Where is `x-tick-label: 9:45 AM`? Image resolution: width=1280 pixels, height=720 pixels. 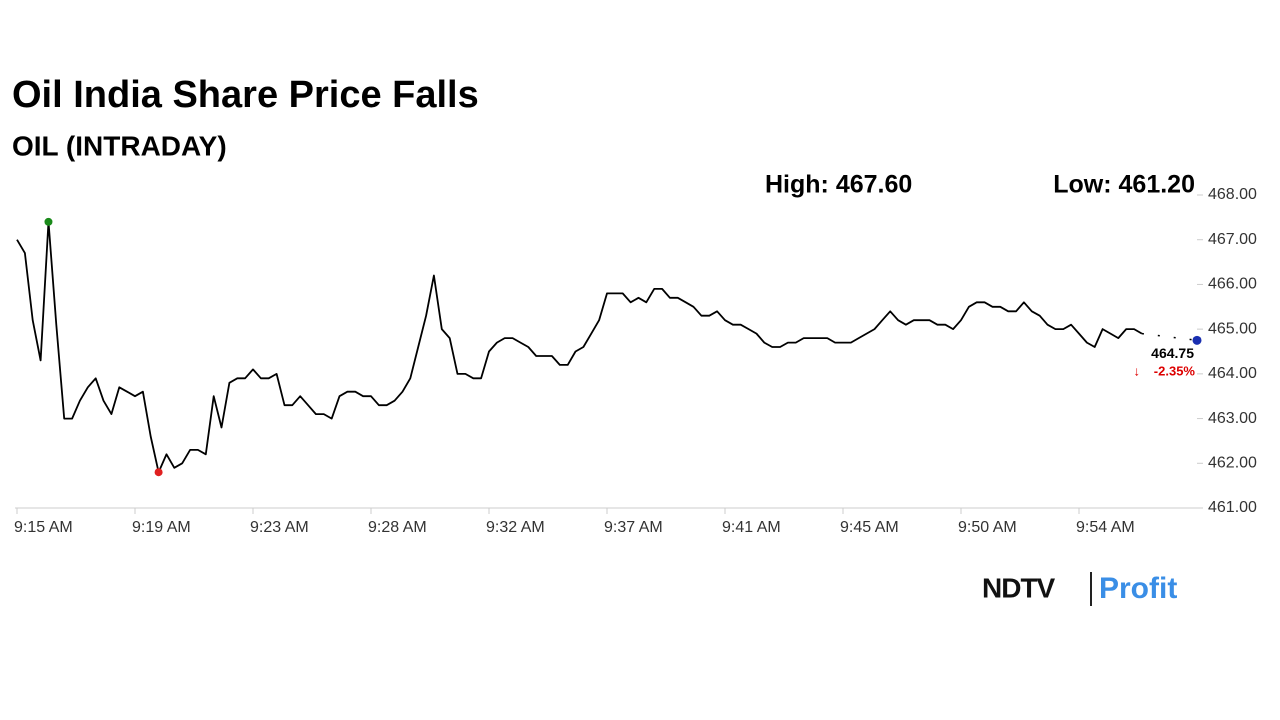 x-tick-label: 9:45 AM is located at coordinates (869, 527).